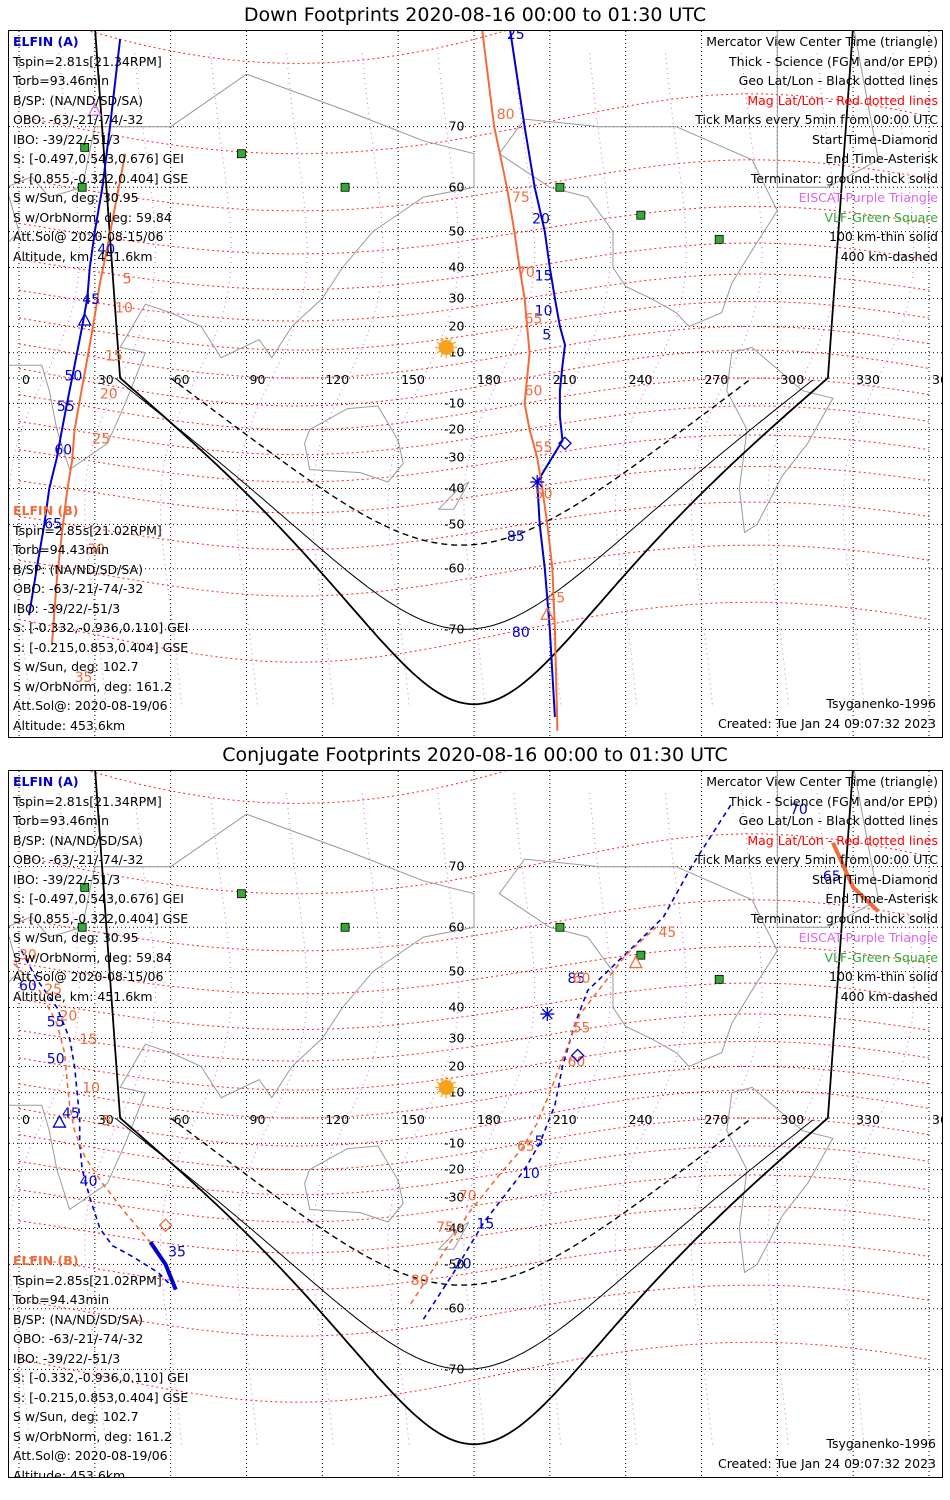  Describe the element at coordinates (454, 1169) in the screenshot. I see `lat-tick-label: -20` at that location.